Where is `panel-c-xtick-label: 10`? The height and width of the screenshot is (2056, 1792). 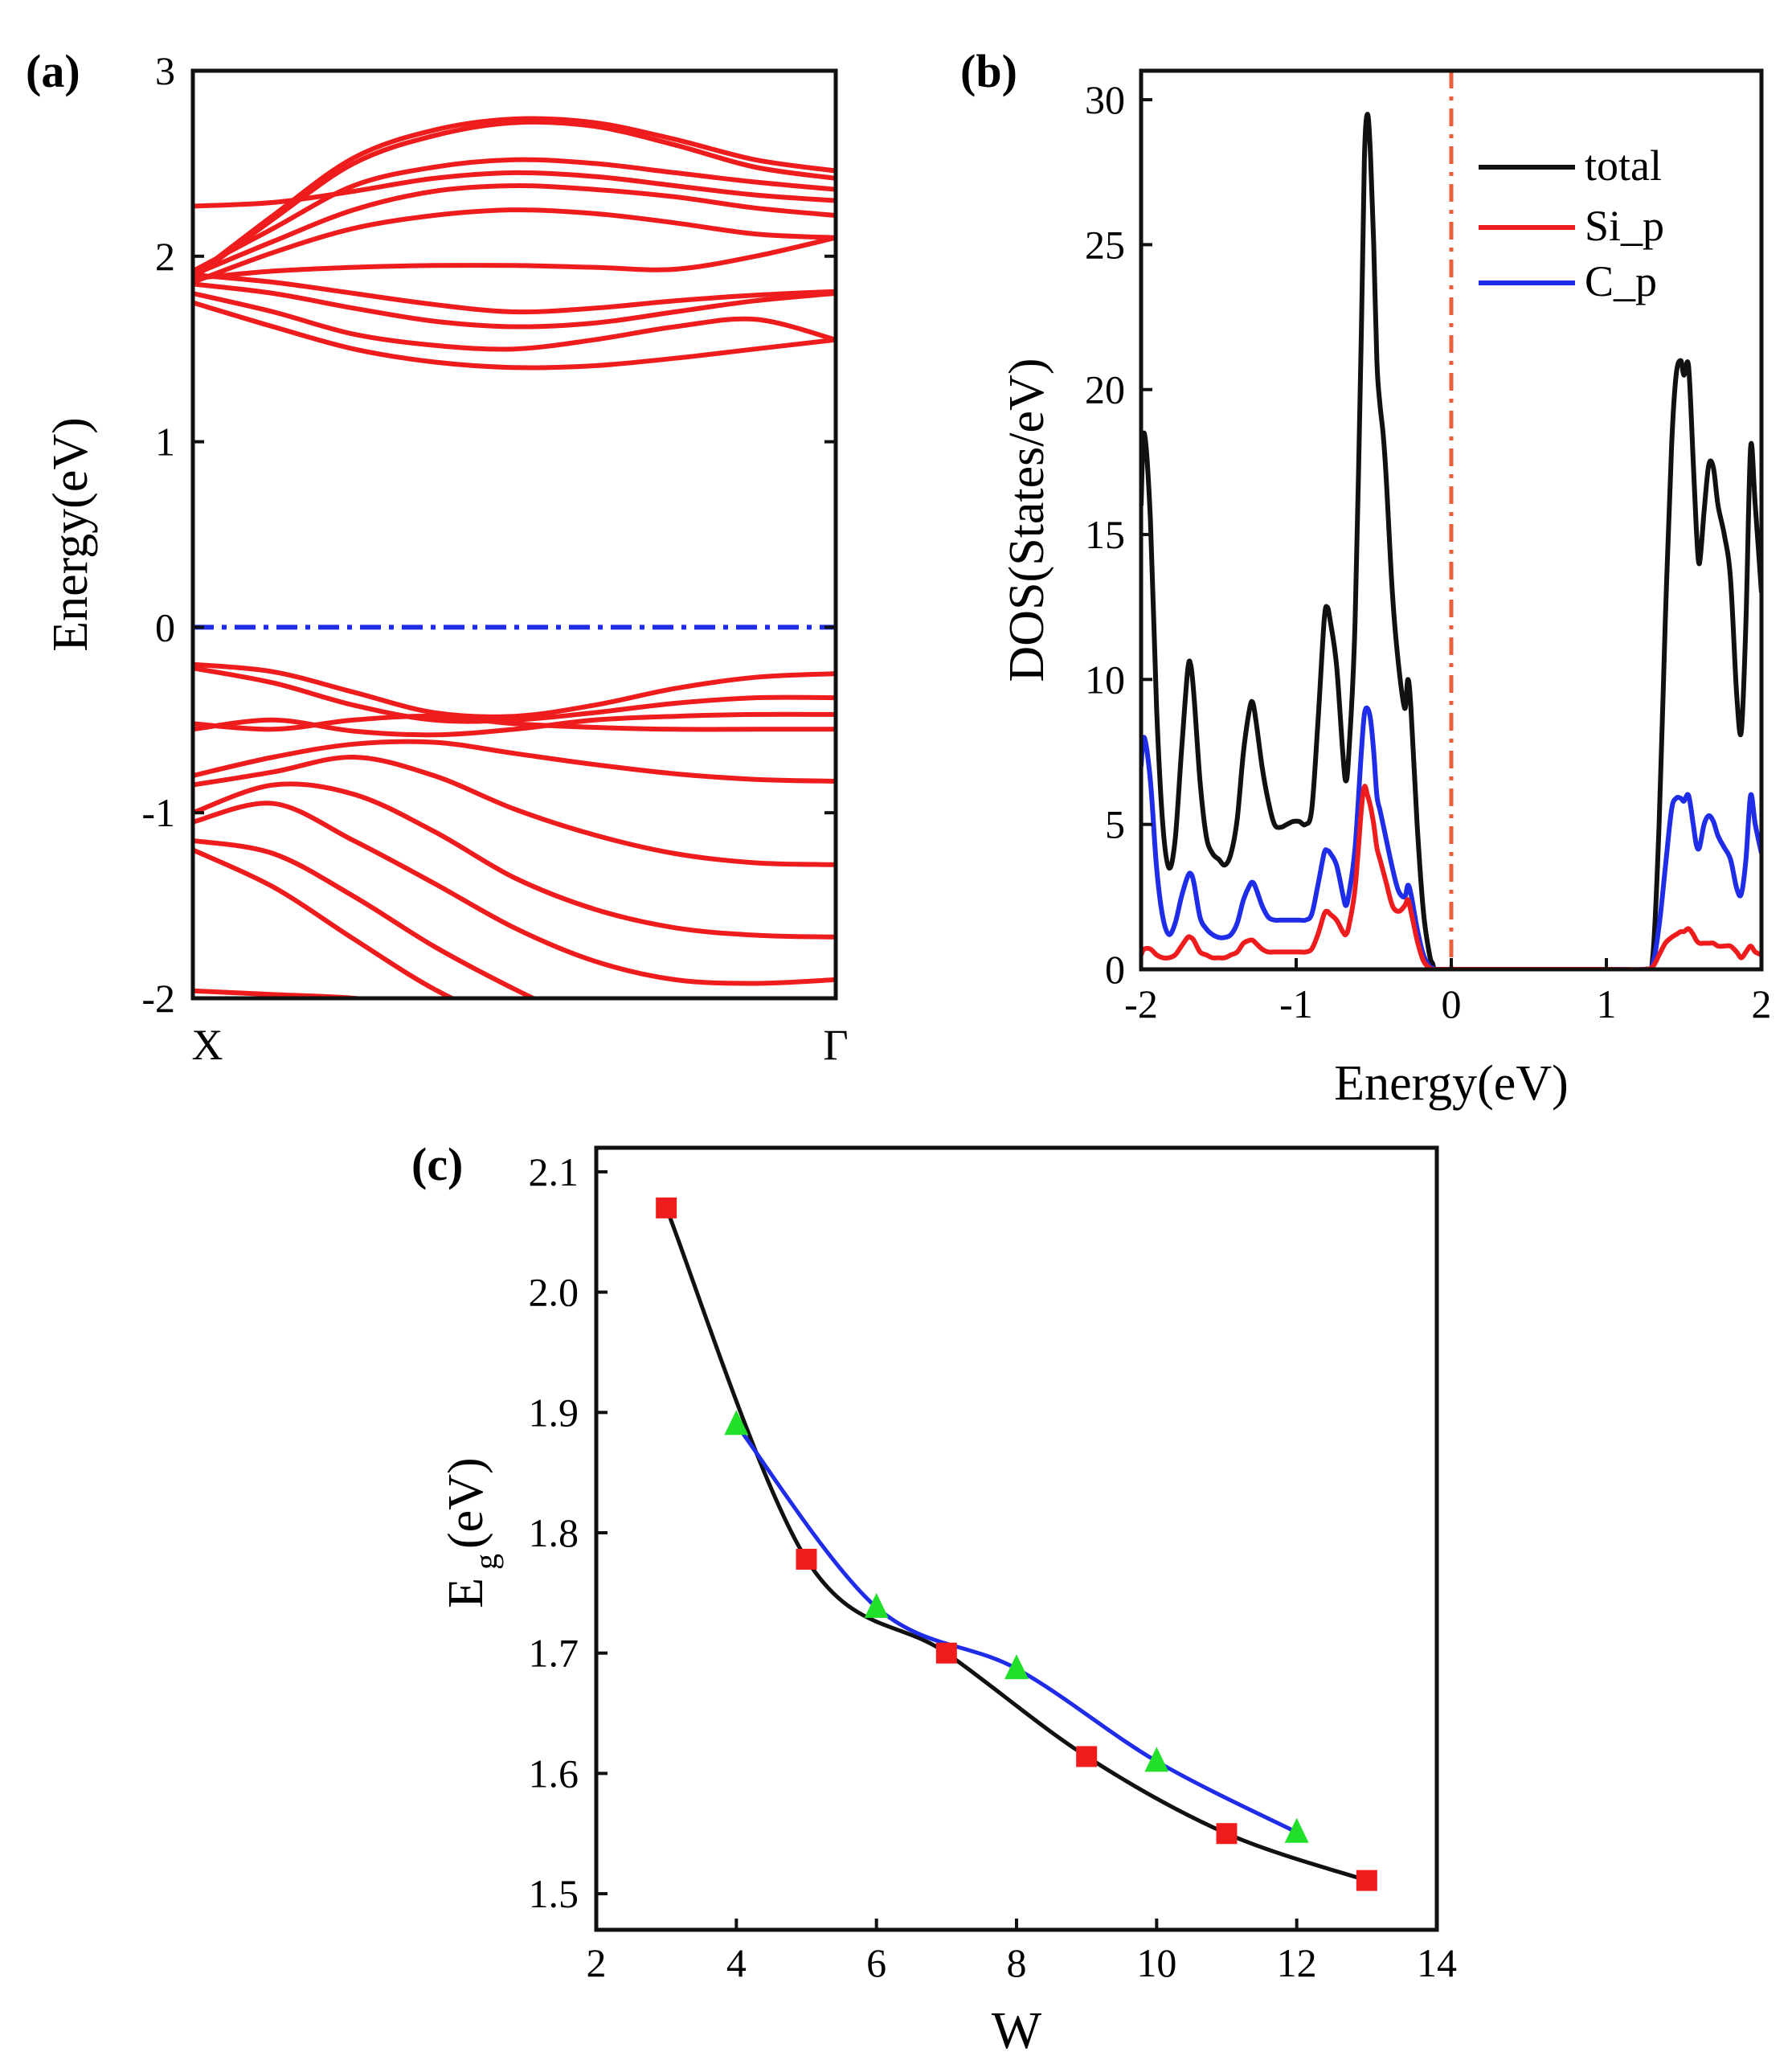
panel-c-xtick-label: 10 is located at coordinates (1156, 1962).